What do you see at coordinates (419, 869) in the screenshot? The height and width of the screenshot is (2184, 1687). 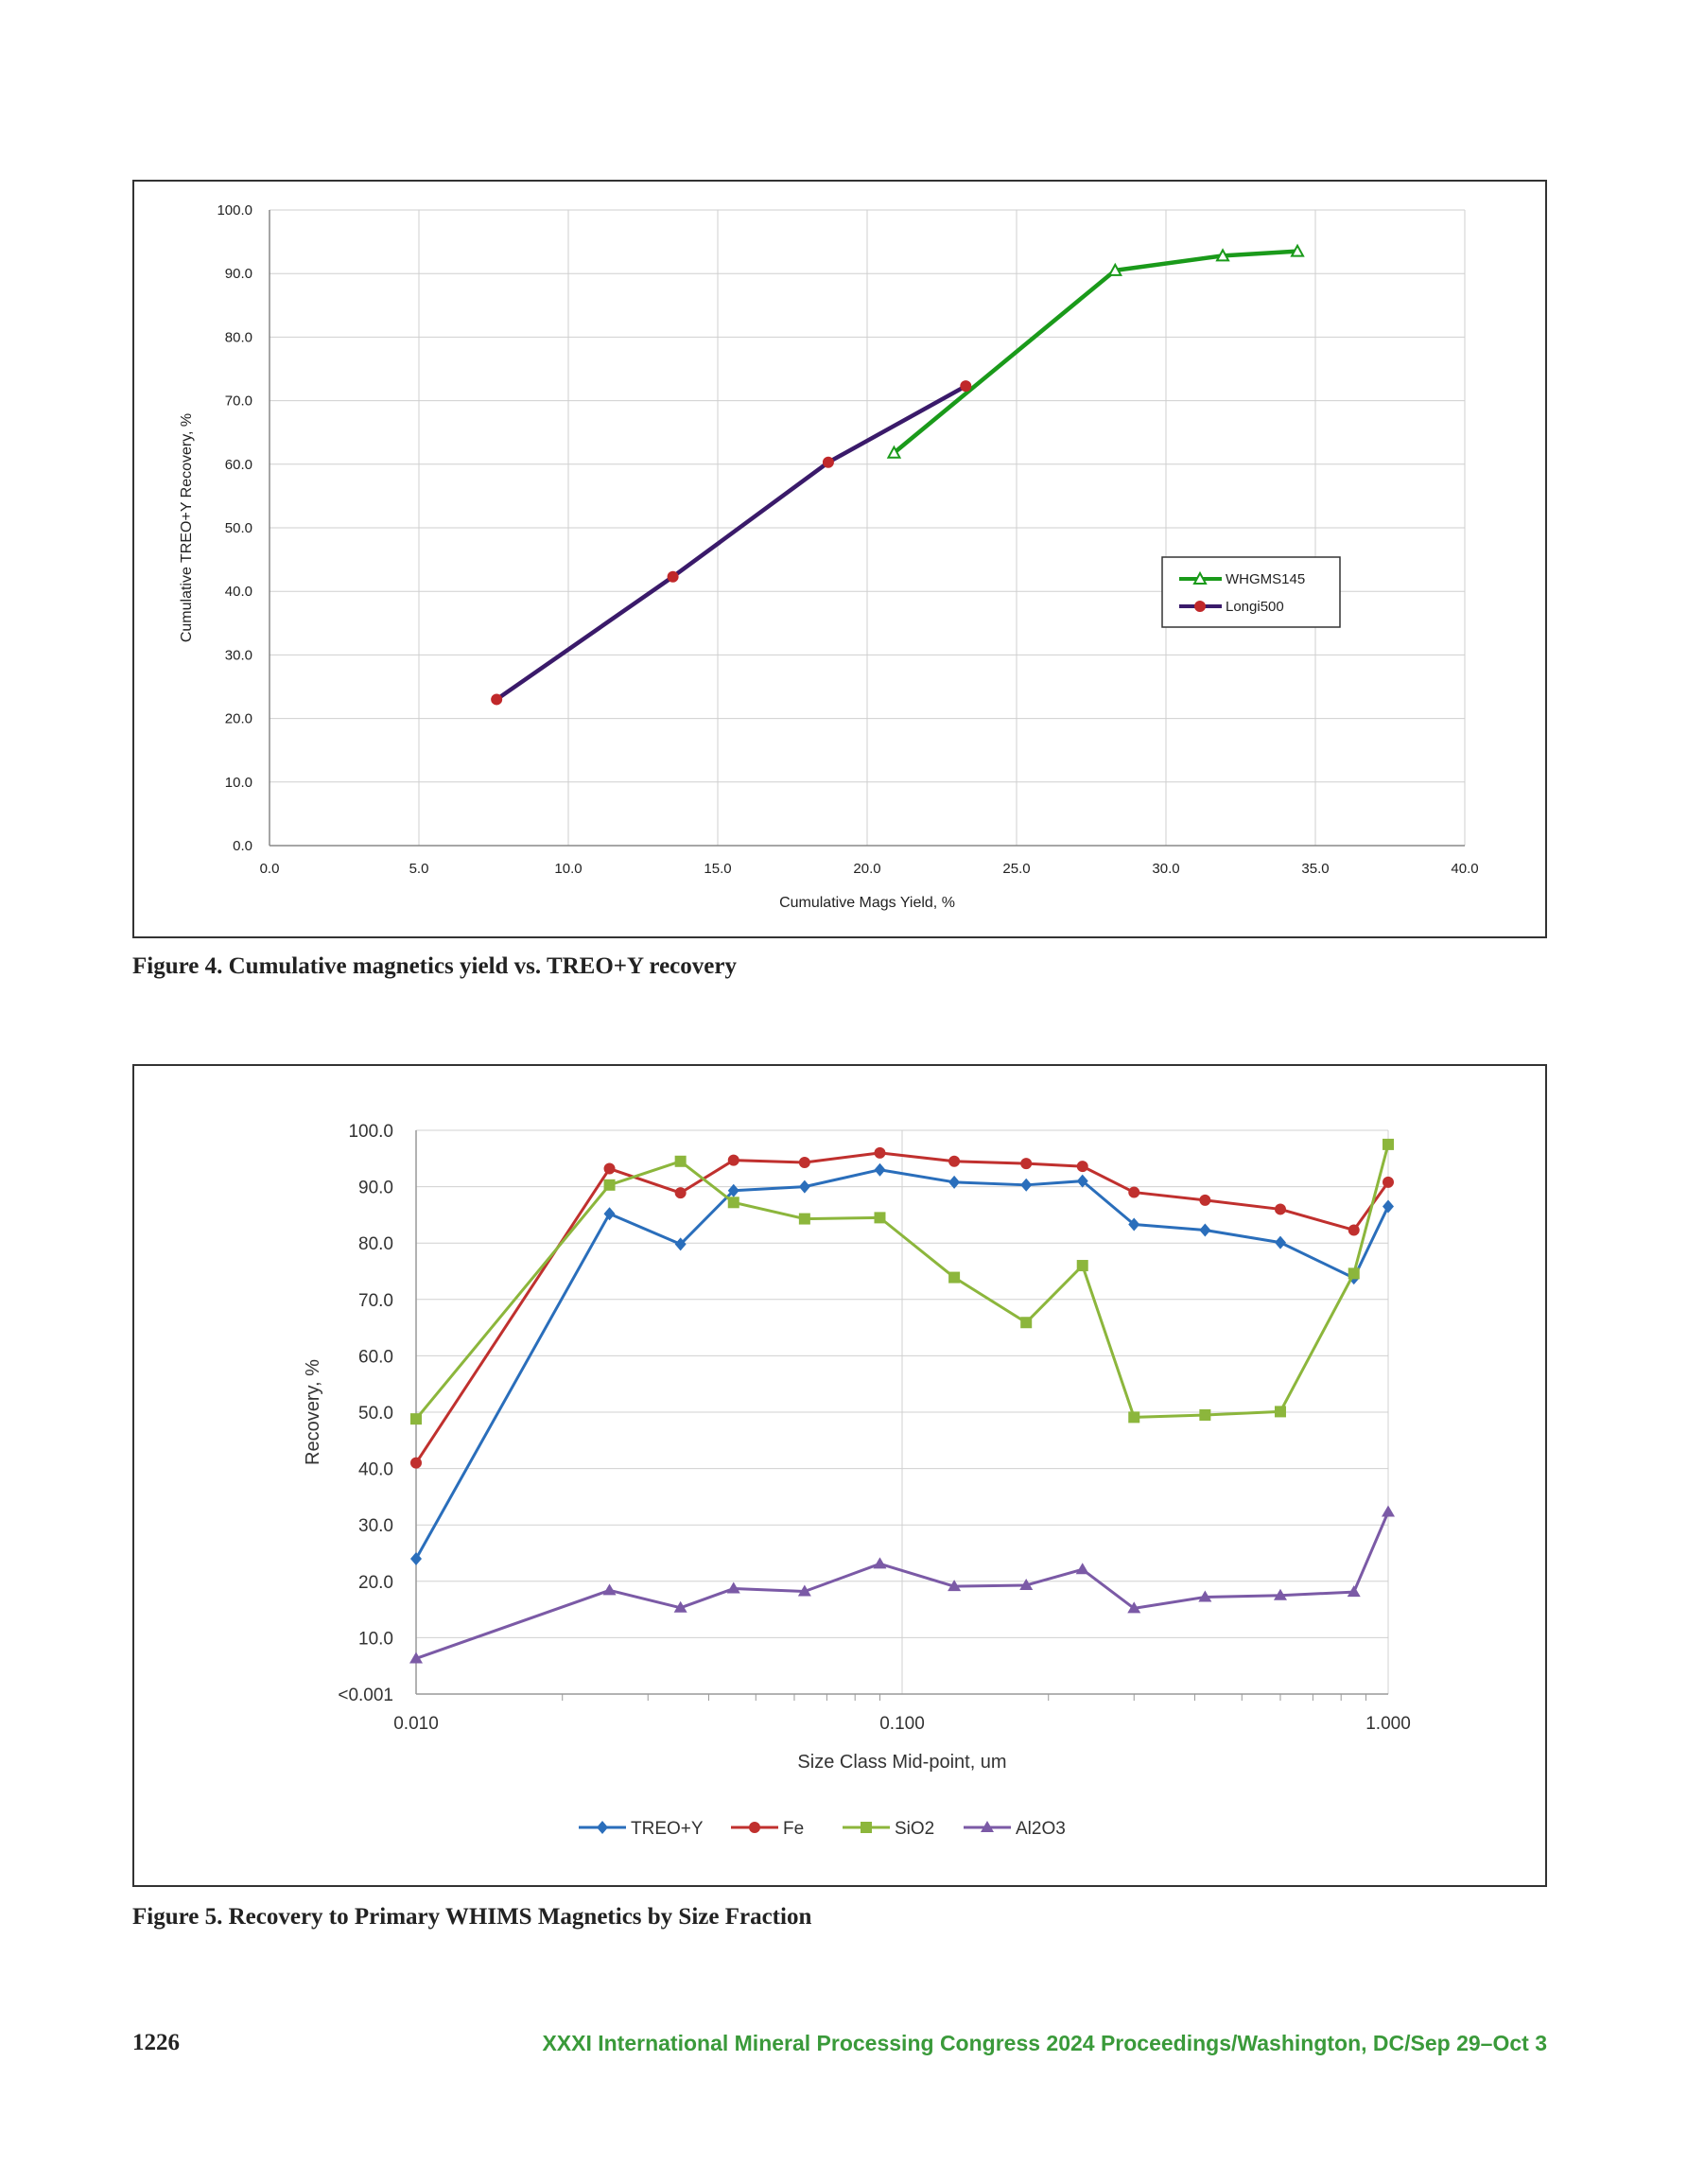 I see `x-tick-label: 5.0` at bounding box center [419, 869].